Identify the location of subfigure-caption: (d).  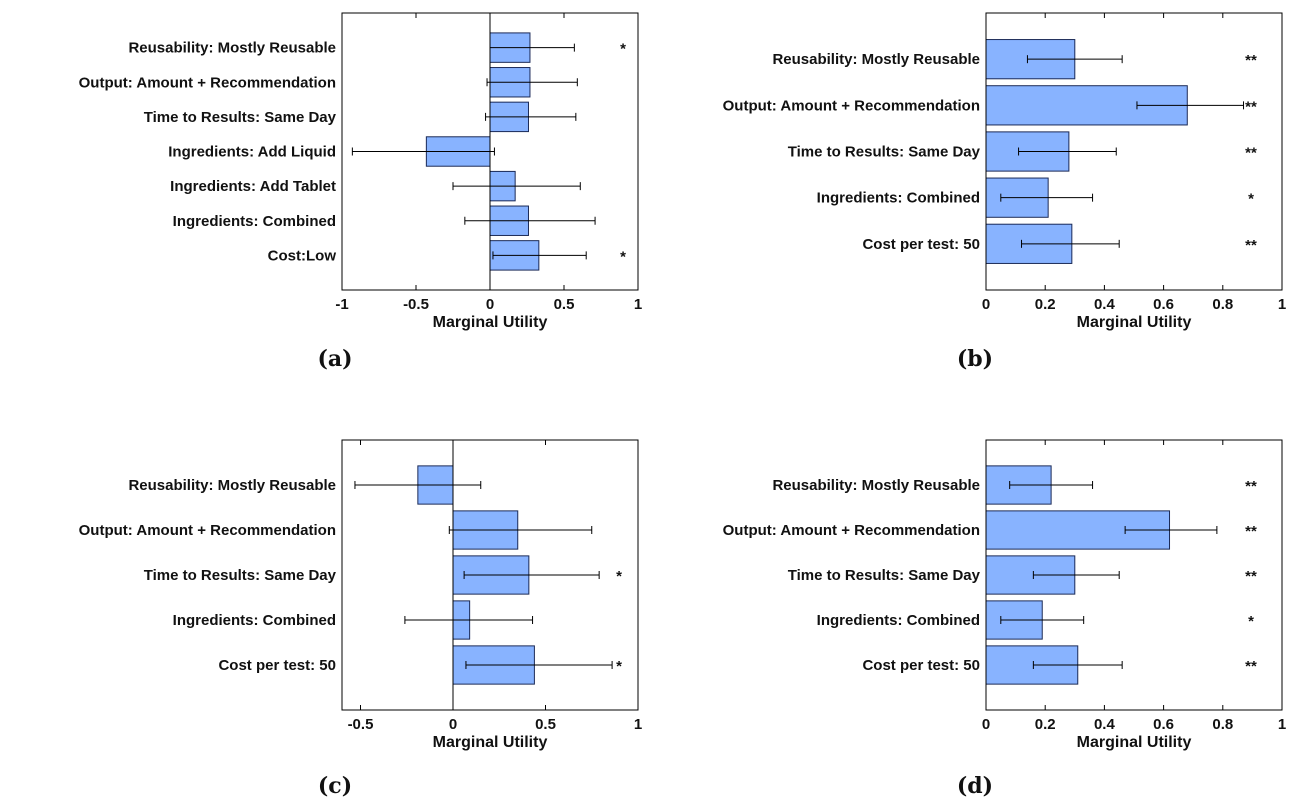
(975, 786).